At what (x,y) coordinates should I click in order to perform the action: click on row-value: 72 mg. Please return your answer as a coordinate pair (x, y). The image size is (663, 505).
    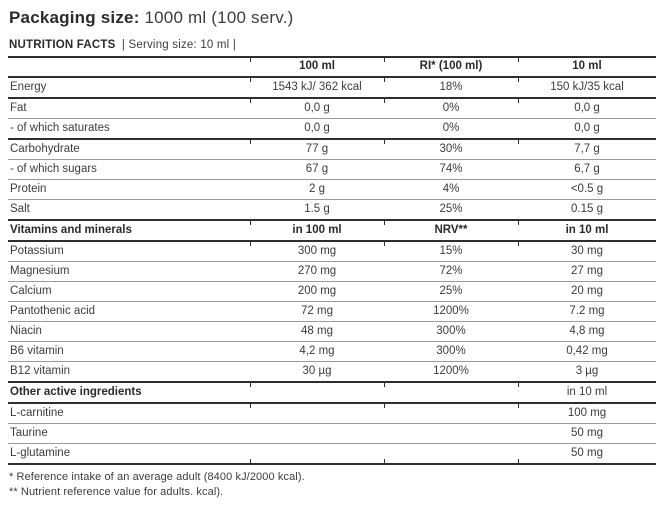
    Looking at the image, I should click on (317, 311).